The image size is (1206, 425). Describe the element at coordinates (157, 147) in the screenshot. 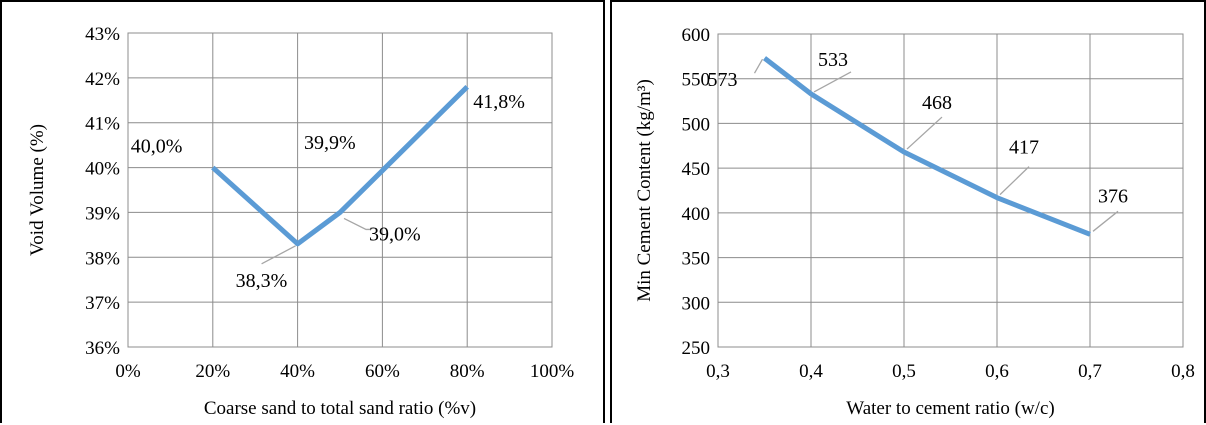

I see `data-label: 40,0%` at that location.